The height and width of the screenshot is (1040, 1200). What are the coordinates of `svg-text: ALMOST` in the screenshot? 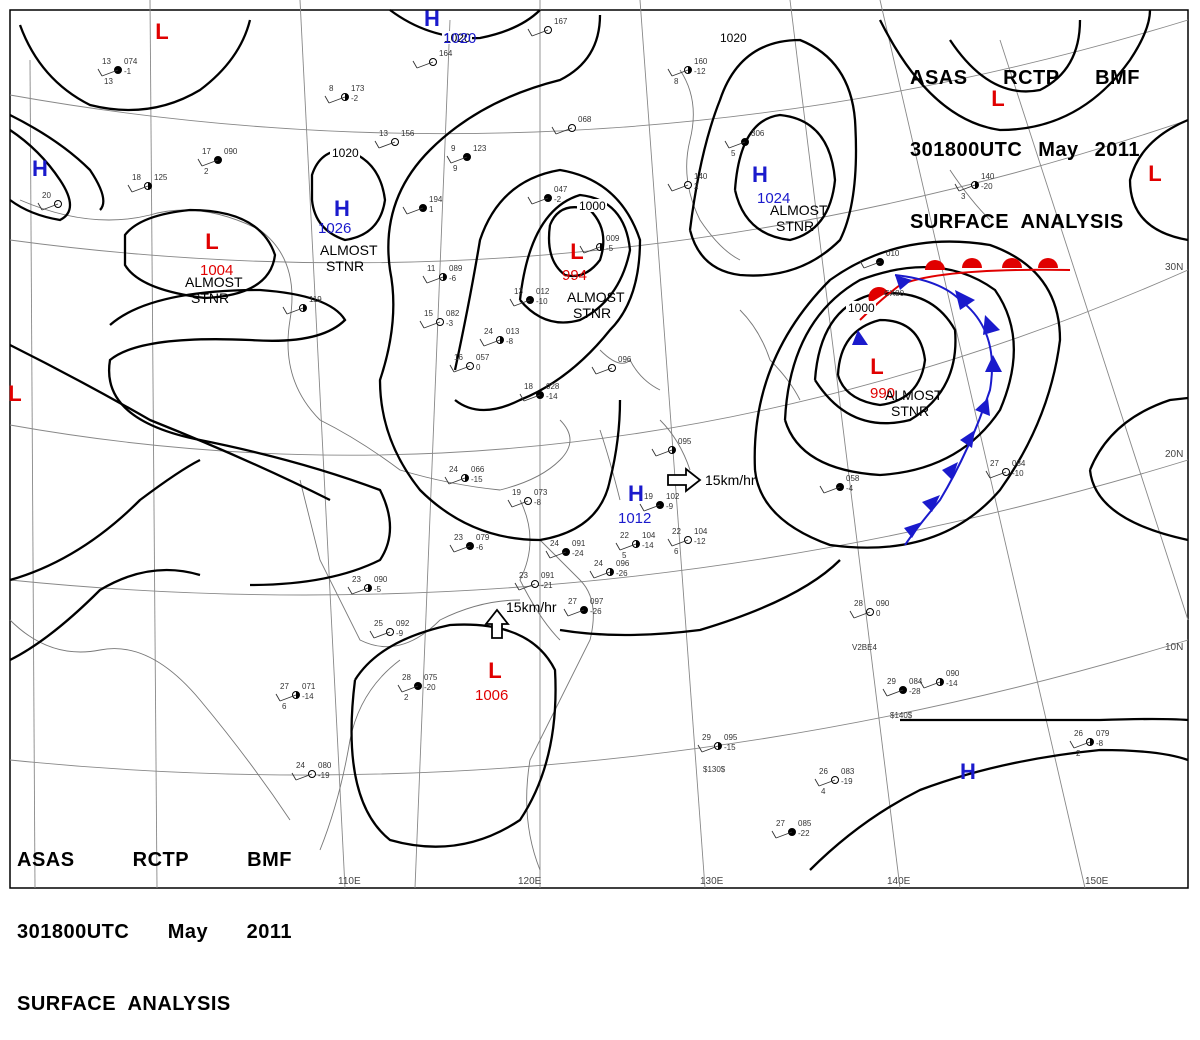 It's located at (349, 250).